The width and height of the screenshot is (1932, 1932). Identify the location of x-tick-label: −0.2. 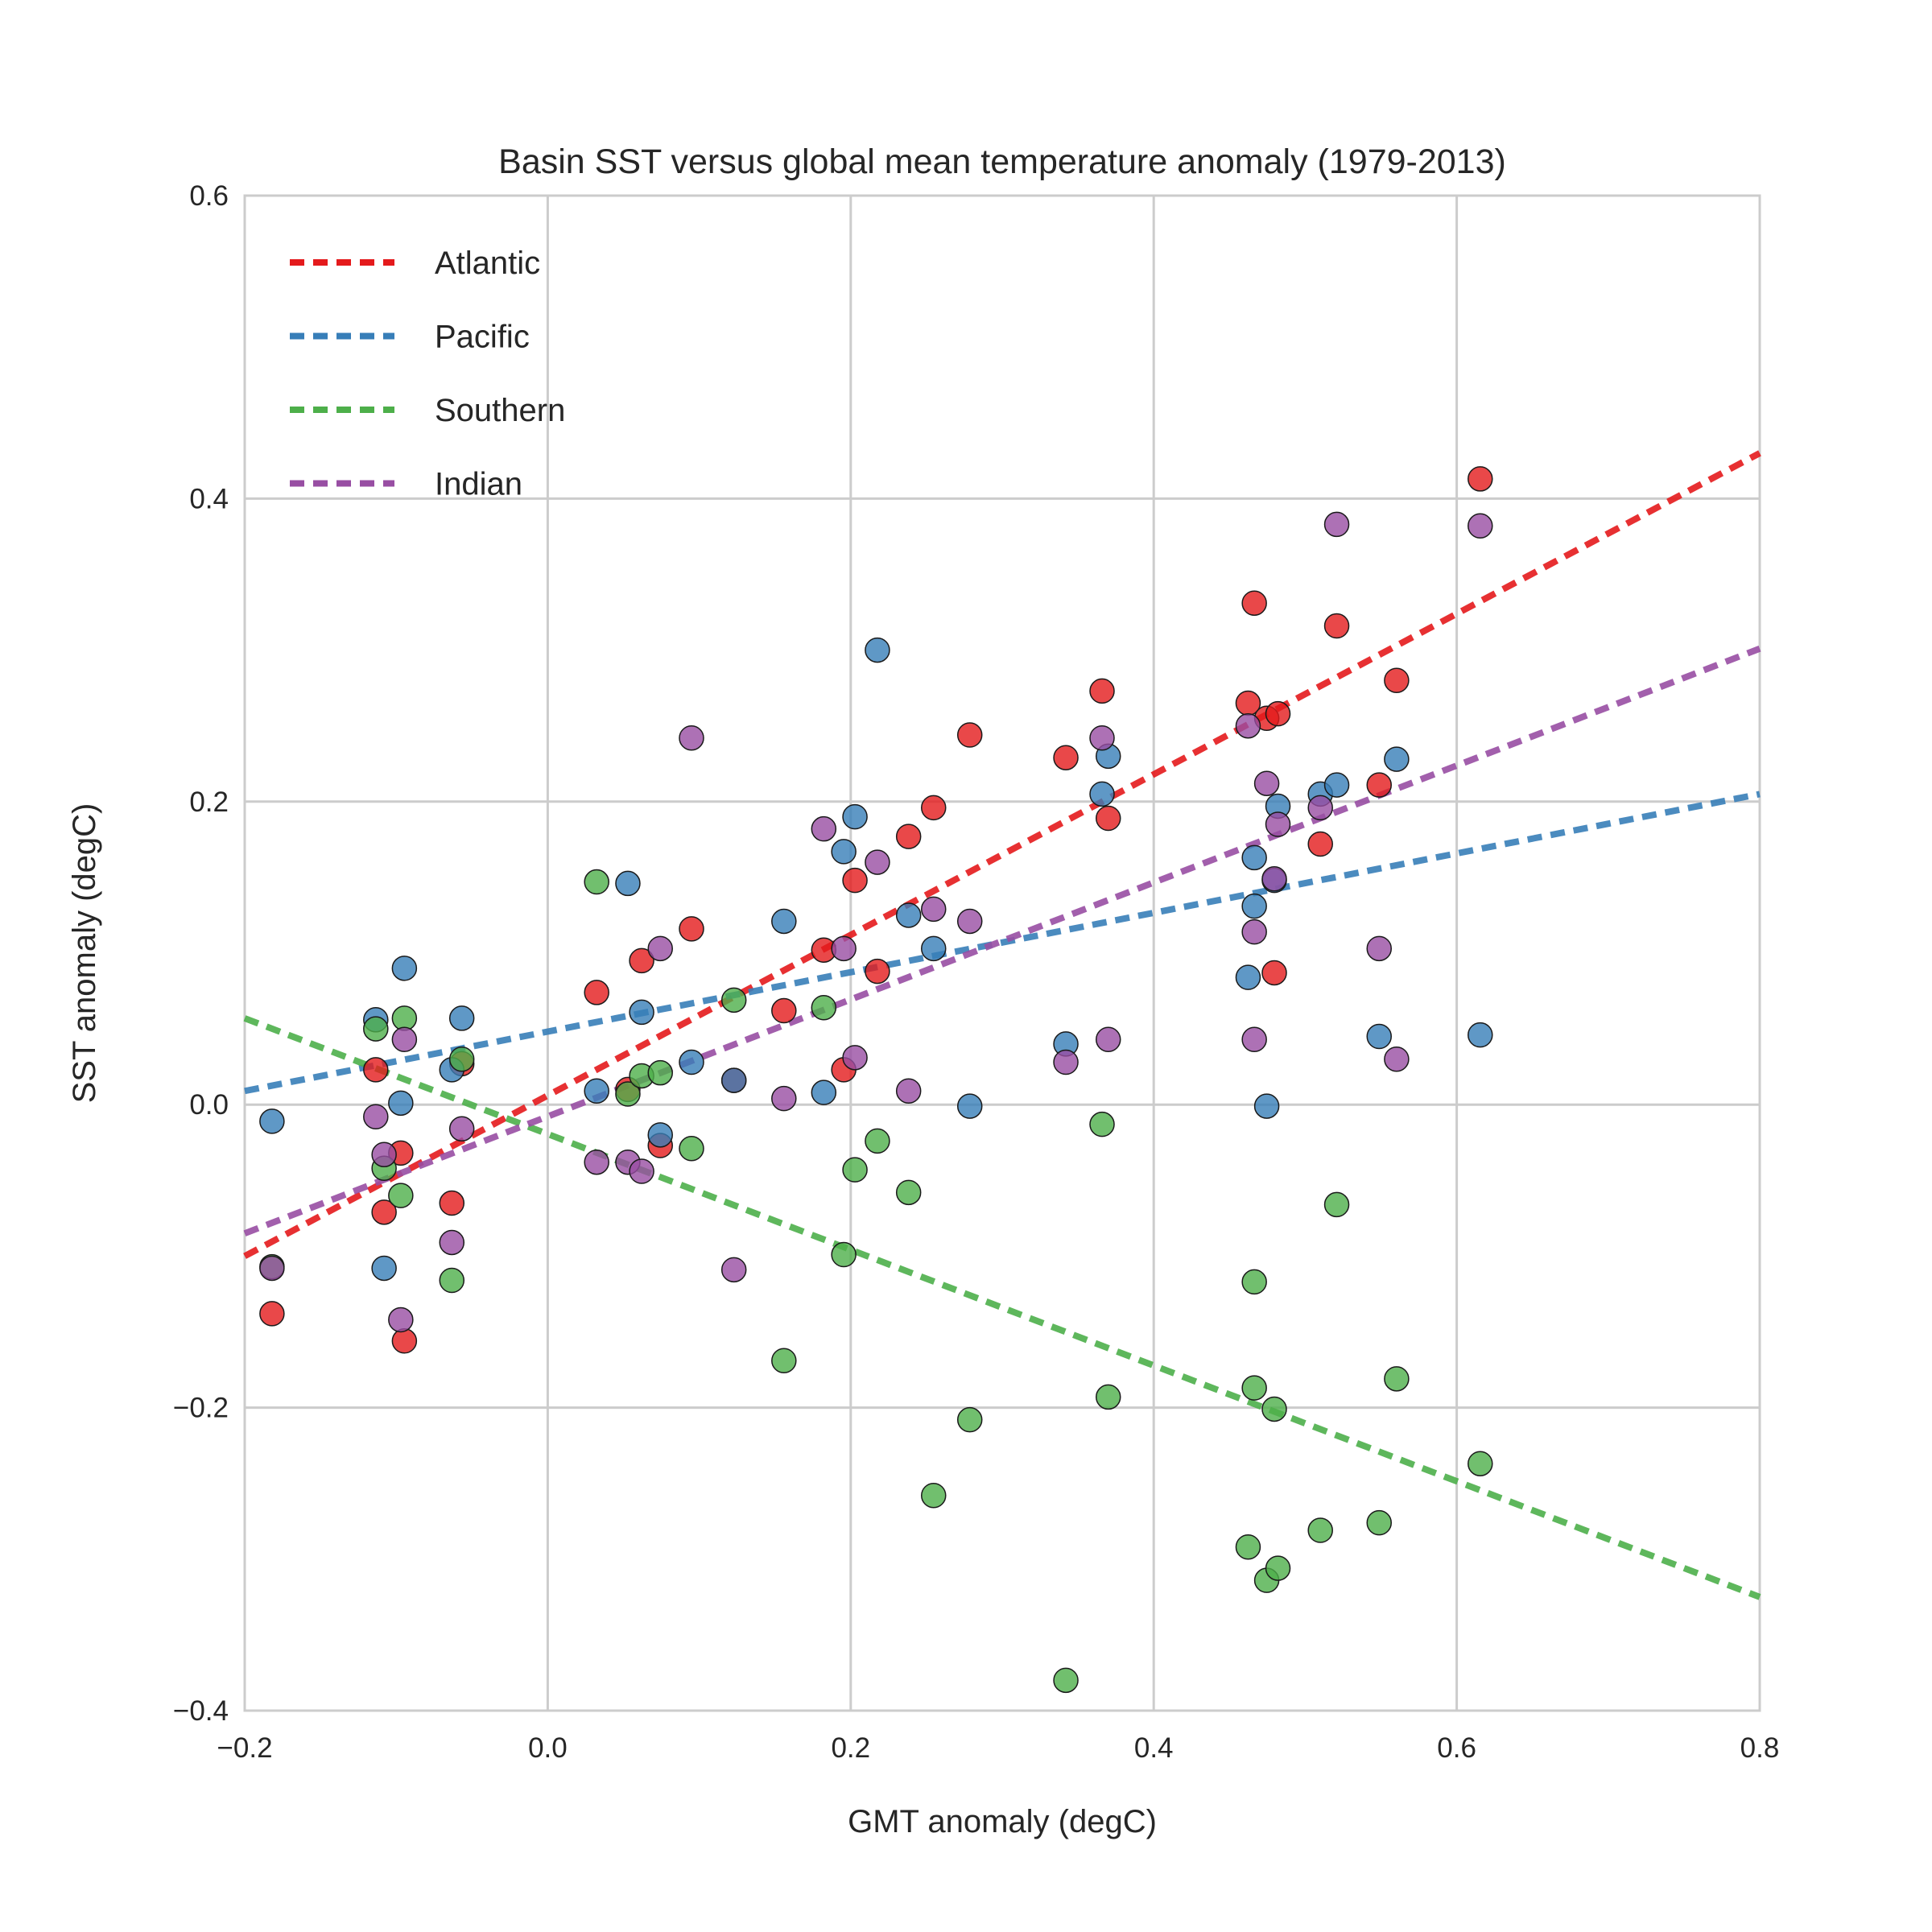
(244, 1748).